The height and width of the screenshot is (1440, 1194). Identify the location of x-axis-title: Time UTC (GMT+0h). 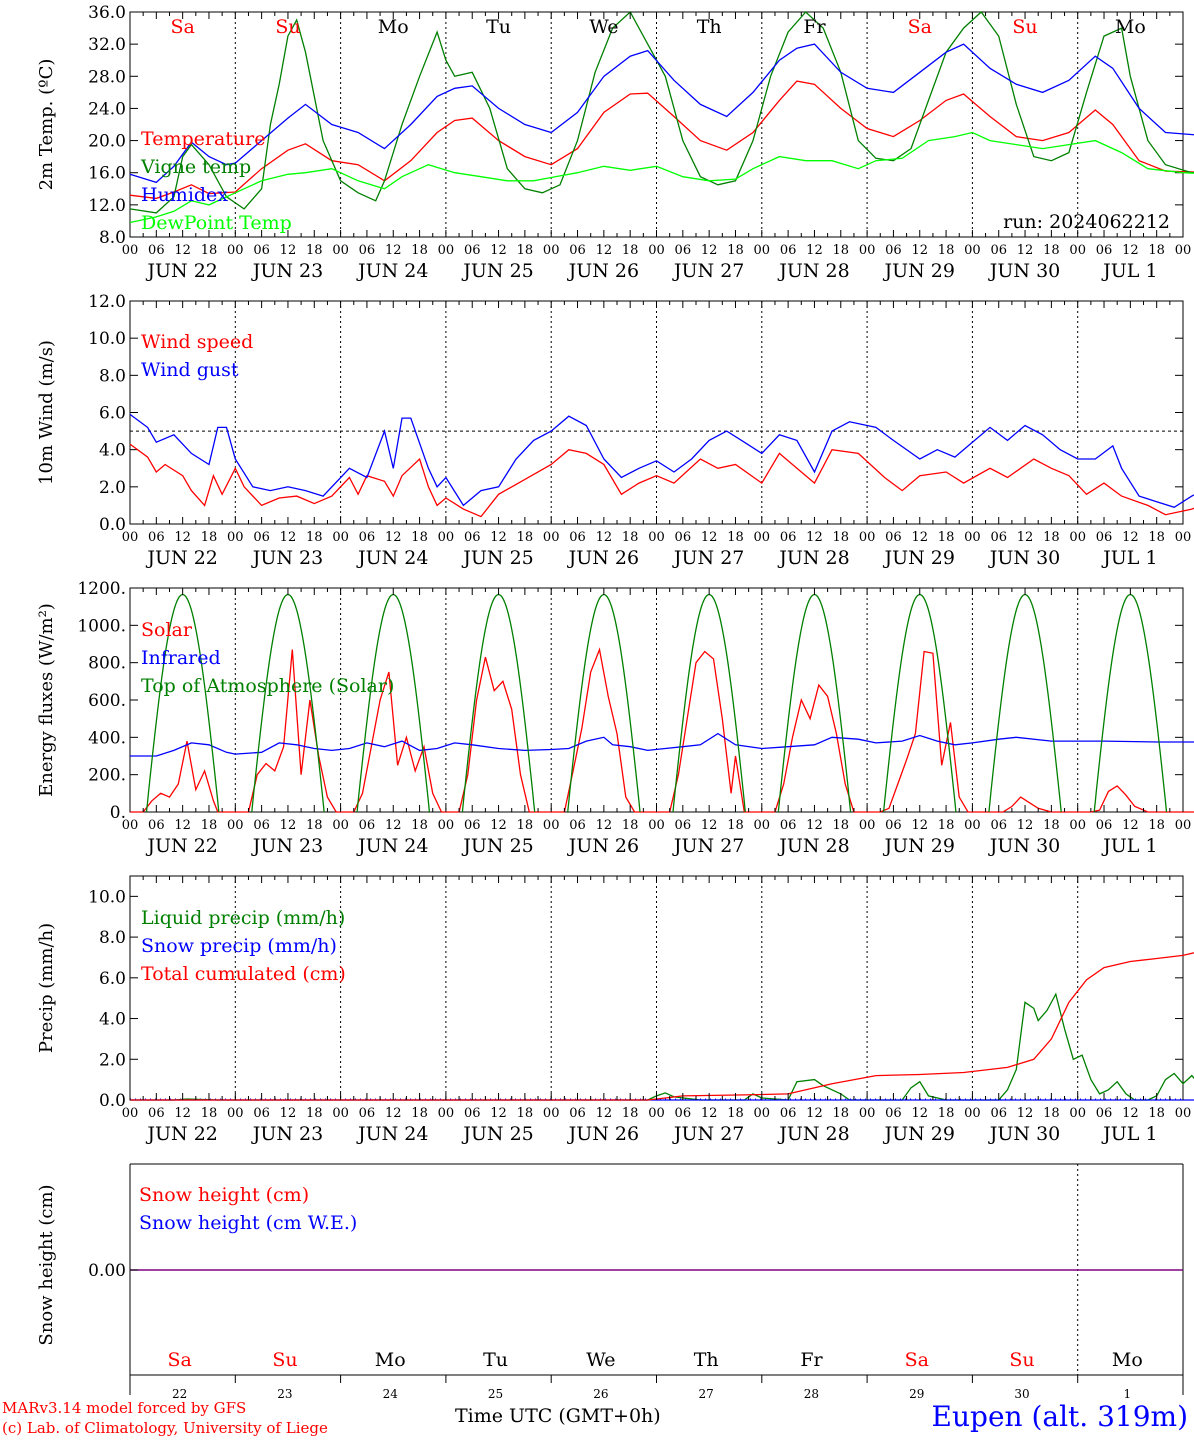
(558, 1416).